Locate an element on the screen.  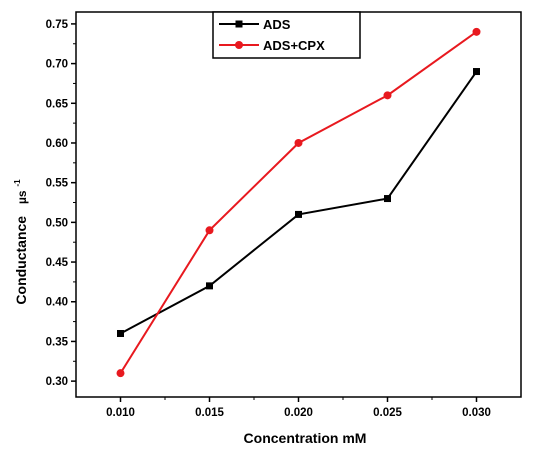
y-tick-label: 0.45 is located at coordinates (57, 263).